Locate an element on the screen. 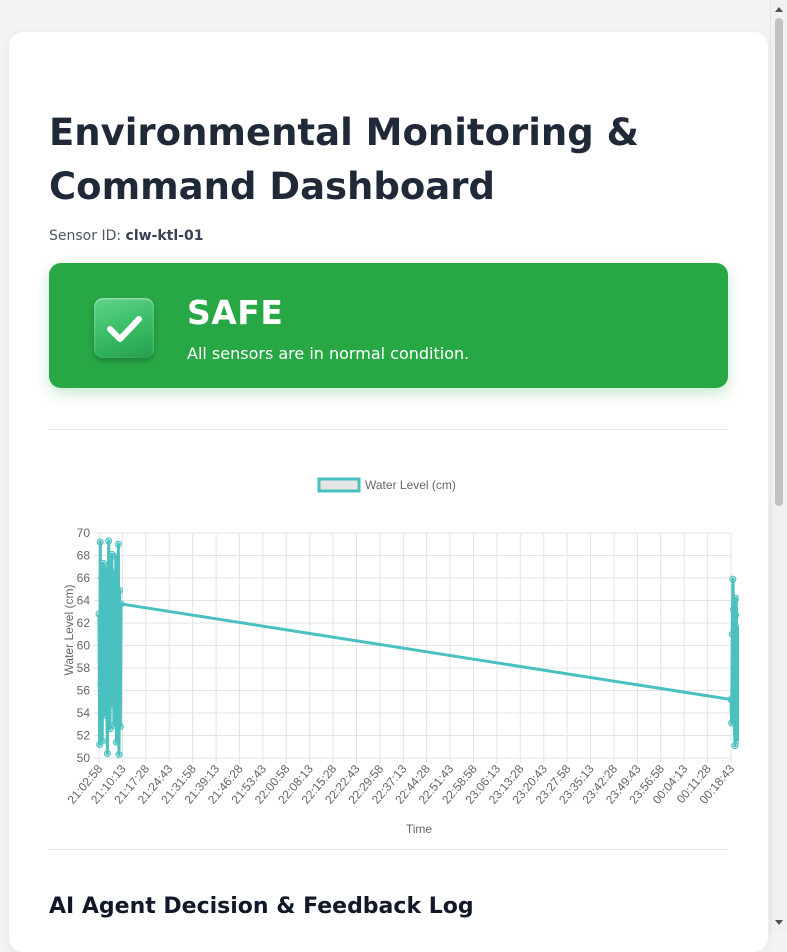  y-tick-label: 68 is located at coordinates (84, 556).